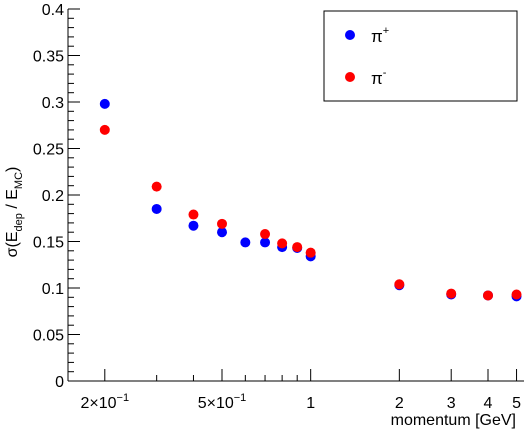 Image resolution: width=525 pixels, height=431 pixels. Describe the element at coordinates (53, 103) in the screenshot. I see `y-tick-label: 0.3` at that location.